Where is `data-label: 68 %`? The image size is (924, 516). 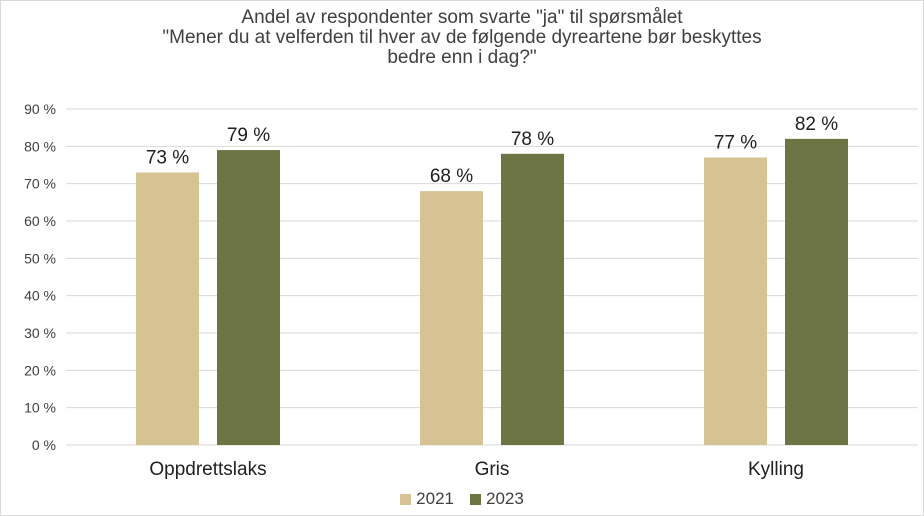 data-label: 68 % is located at coordinates (451, 176).